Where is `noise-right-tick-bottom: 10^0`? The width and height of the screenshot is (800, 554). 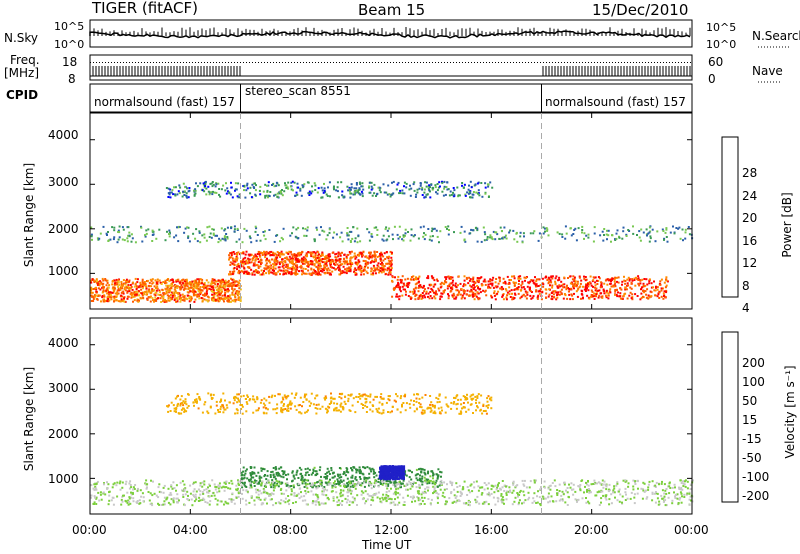 noise-right-tick-bottom: 10^0 is located at coordinates (721, 44).